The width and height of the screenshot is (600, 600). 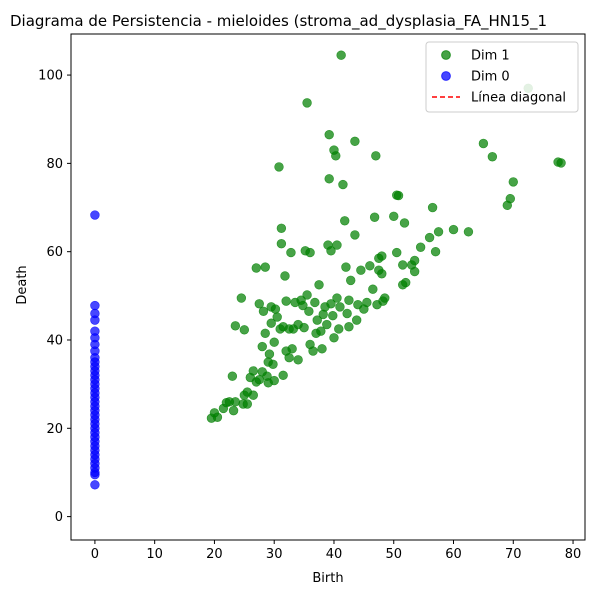 What do you see at coordinates (393, 554) in the screenshot?
I see `x-tick-label: 50` at bounding box center [393, 554].